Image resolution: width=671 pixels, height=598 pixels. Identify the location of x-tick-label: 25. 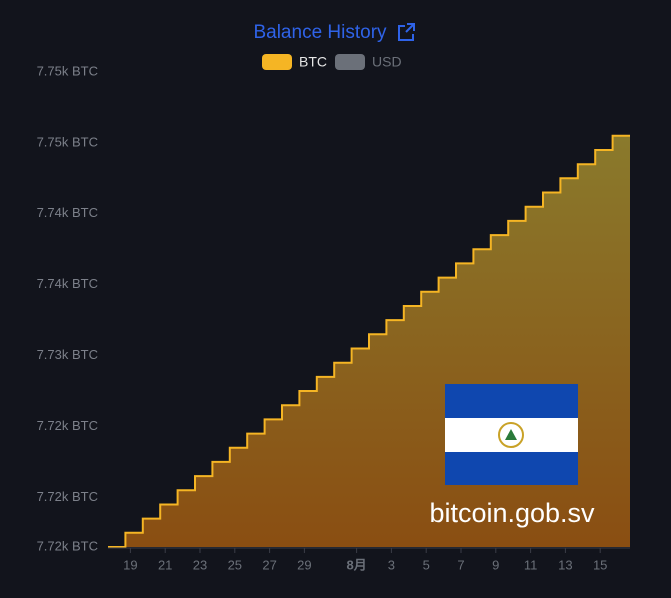
(235, 564).